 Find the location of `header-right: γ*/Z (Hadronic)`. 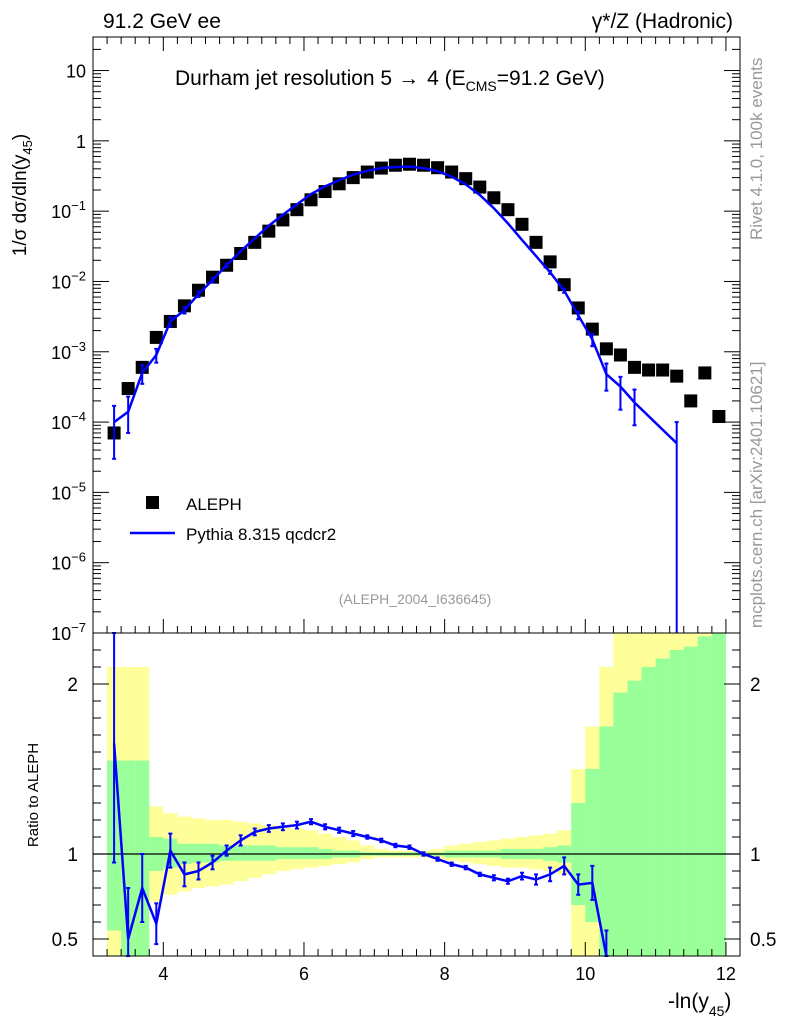

header-right: γ*/Z (Hadronic) is located at coordinates (662, 21).